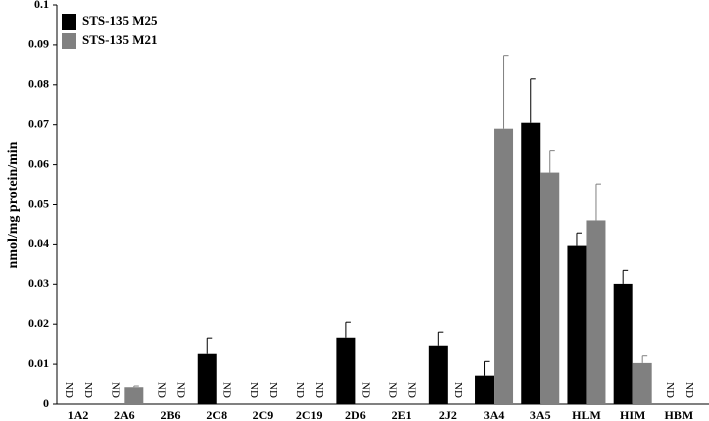  Describe the element at coordinates (679, 414) in the screenshot. I see `x-tick-label: HBM` at that location.